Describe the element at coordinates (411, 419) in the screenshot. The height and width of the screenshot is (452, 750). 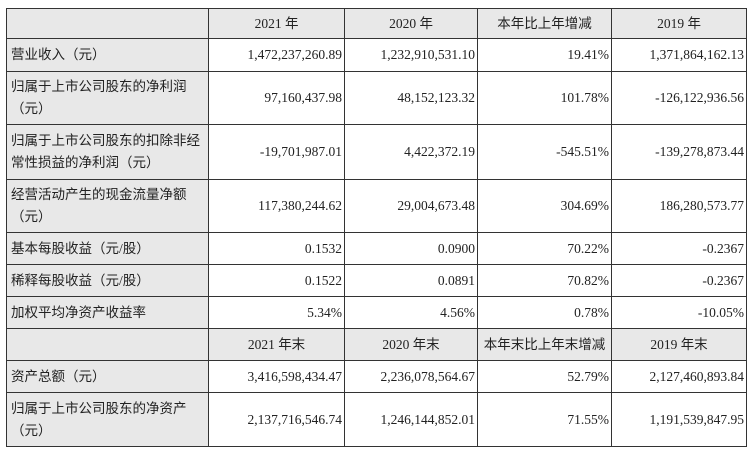
I see `table-cell: 1,246,144,852.01` at that location.